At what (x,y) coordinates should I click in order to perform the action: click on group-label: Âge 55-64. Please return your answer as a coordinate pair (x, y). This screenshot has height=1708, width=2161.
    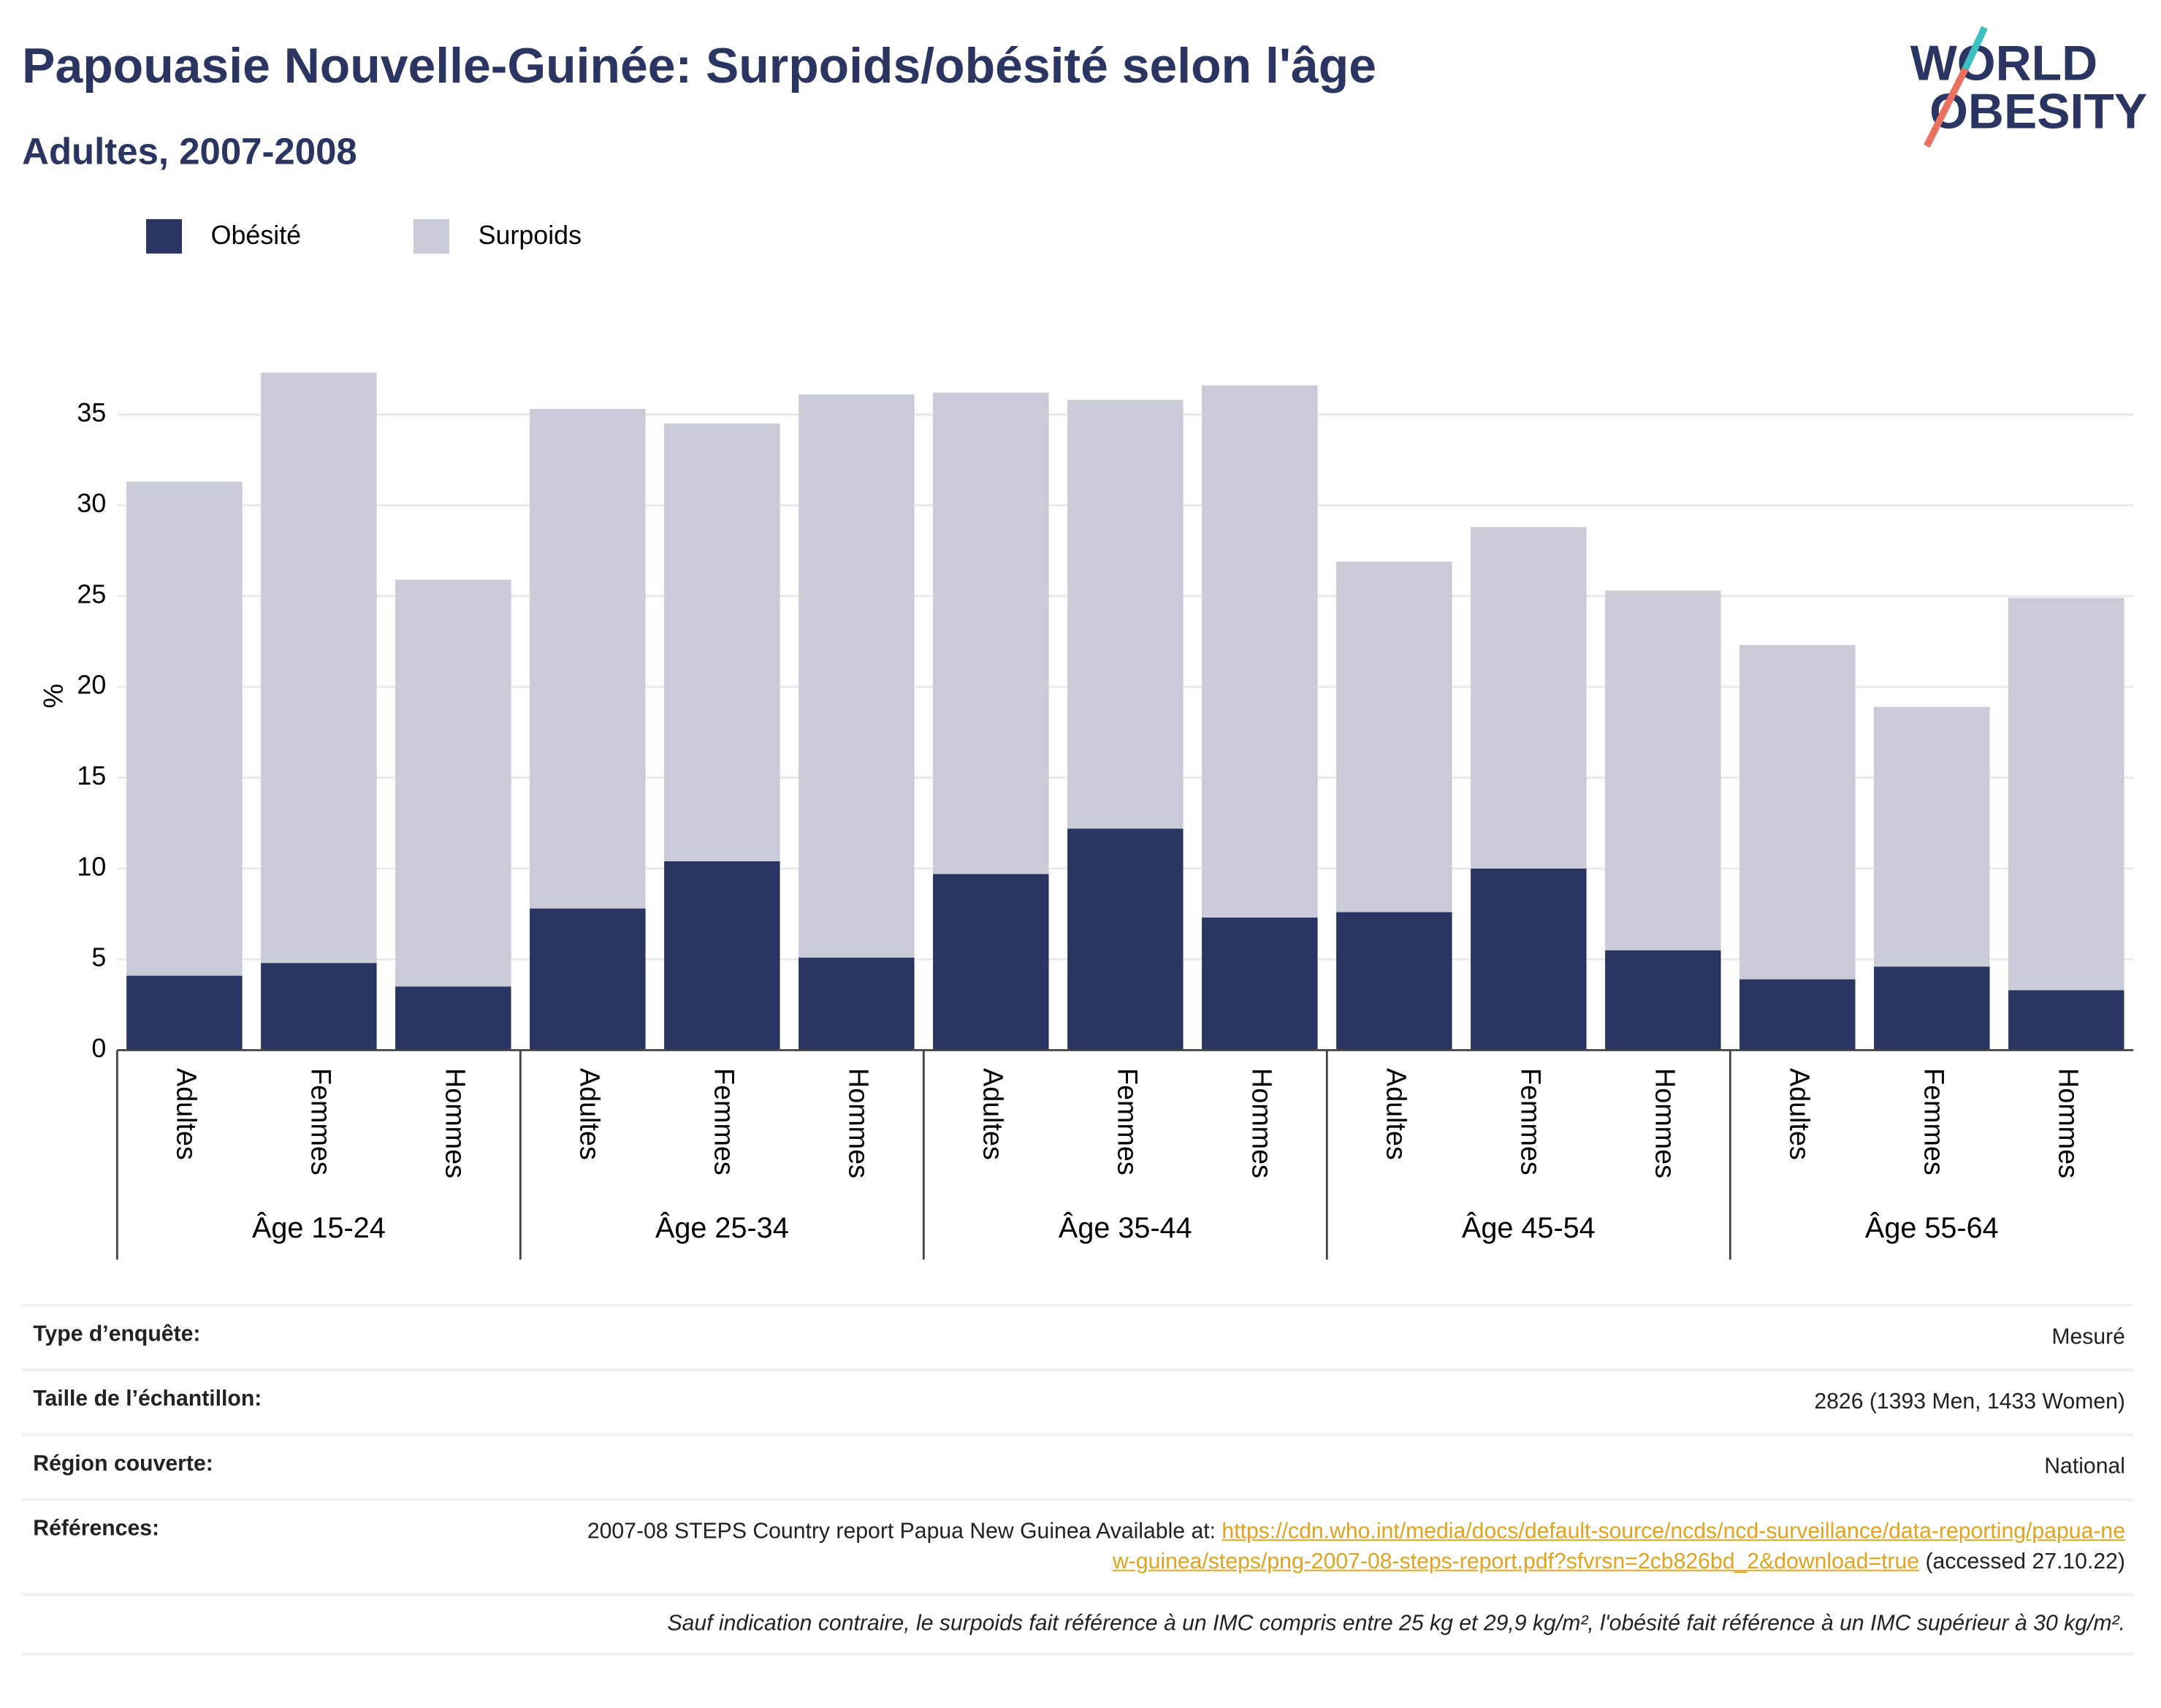
    Looking at the image, I should click on (1932, 1228).